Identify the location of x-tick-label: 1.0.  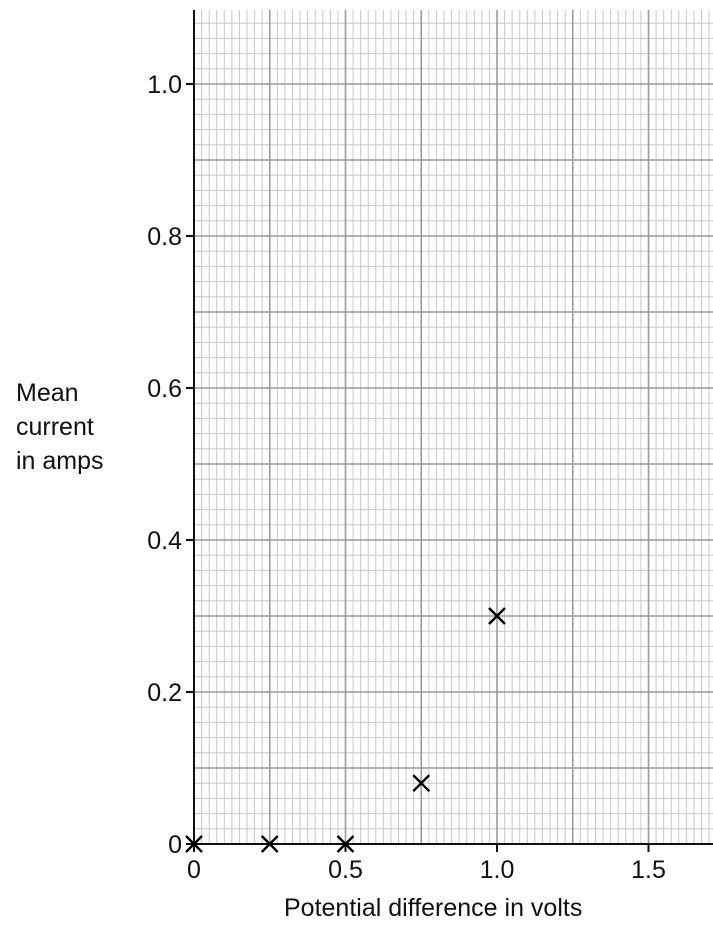
(497, 870).